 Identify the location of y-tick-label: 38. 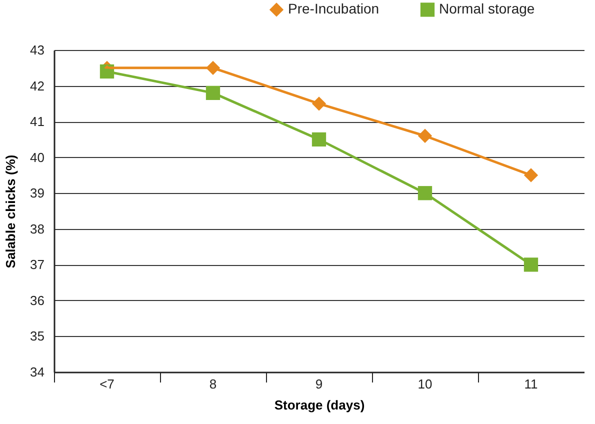
(37, 228).